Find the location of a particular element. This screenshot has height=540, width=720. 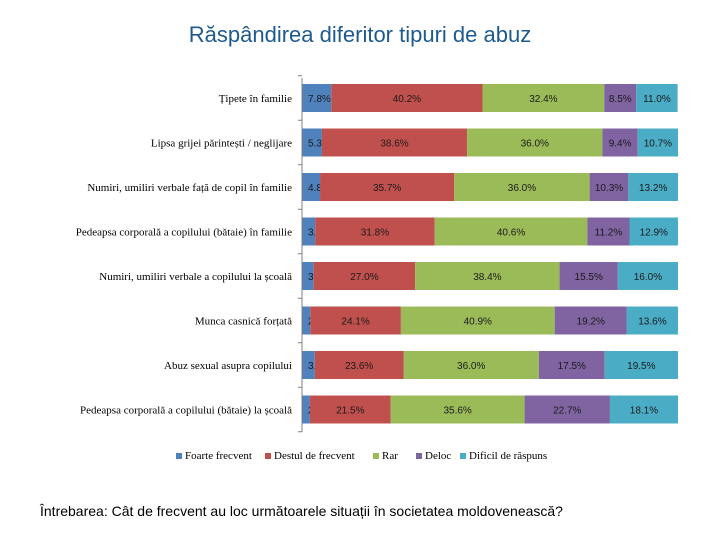

data-label: 7.8% is located at coordinates (319, 99).